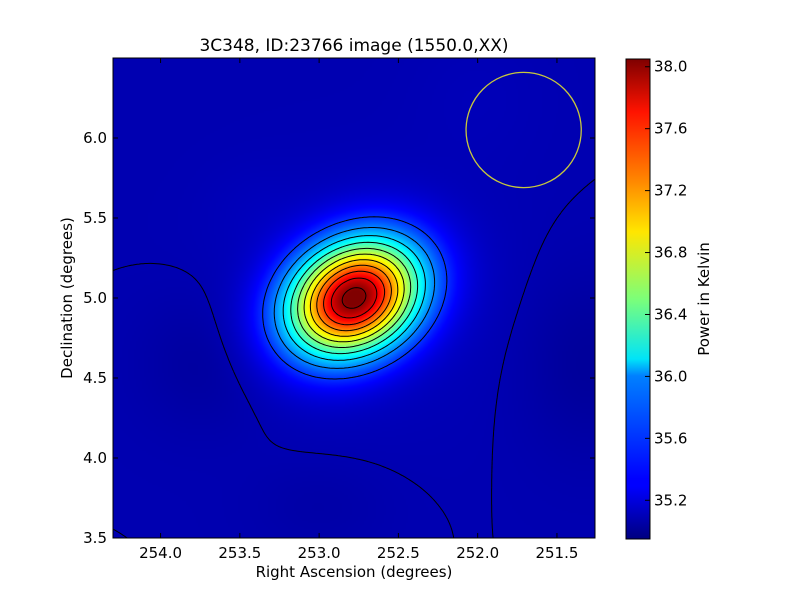  What do you see at coordinates (523, 130) in the screenshot?
I see `beam-circle` at bounding box center [523, 130].